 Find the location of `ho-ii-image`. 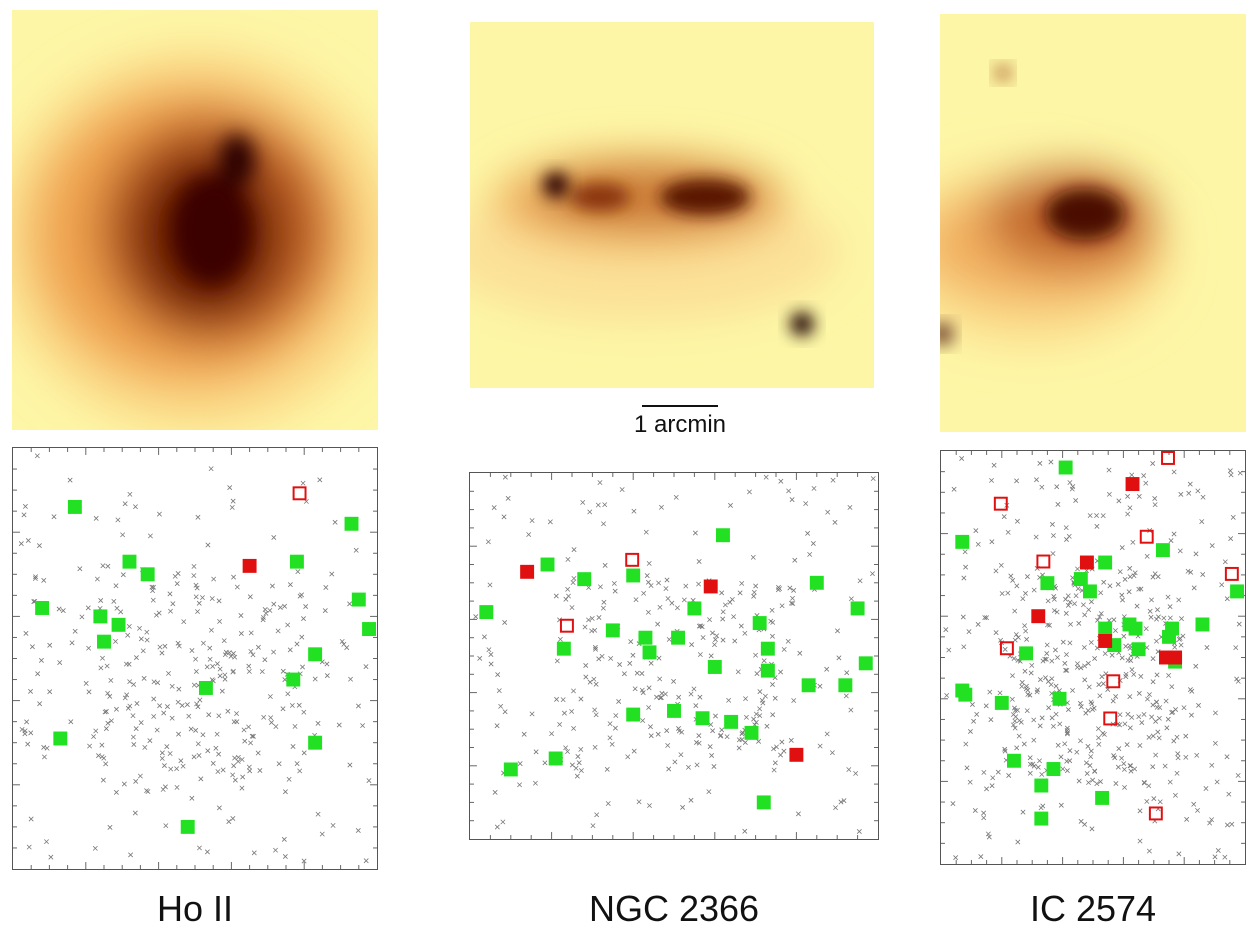

ho-ii-image is located at coordinates (195, 220).